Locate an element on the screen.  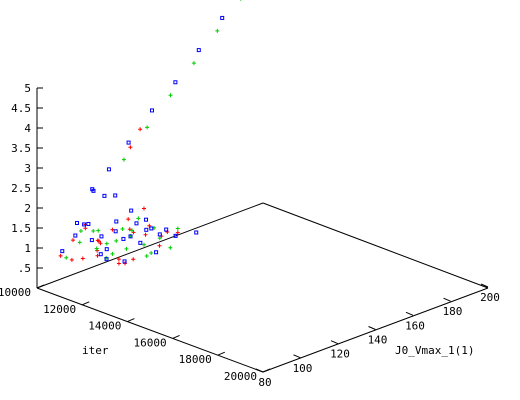
axis-labels: iter J0_Vmax_1(1) is located at coordinates (278, 350).